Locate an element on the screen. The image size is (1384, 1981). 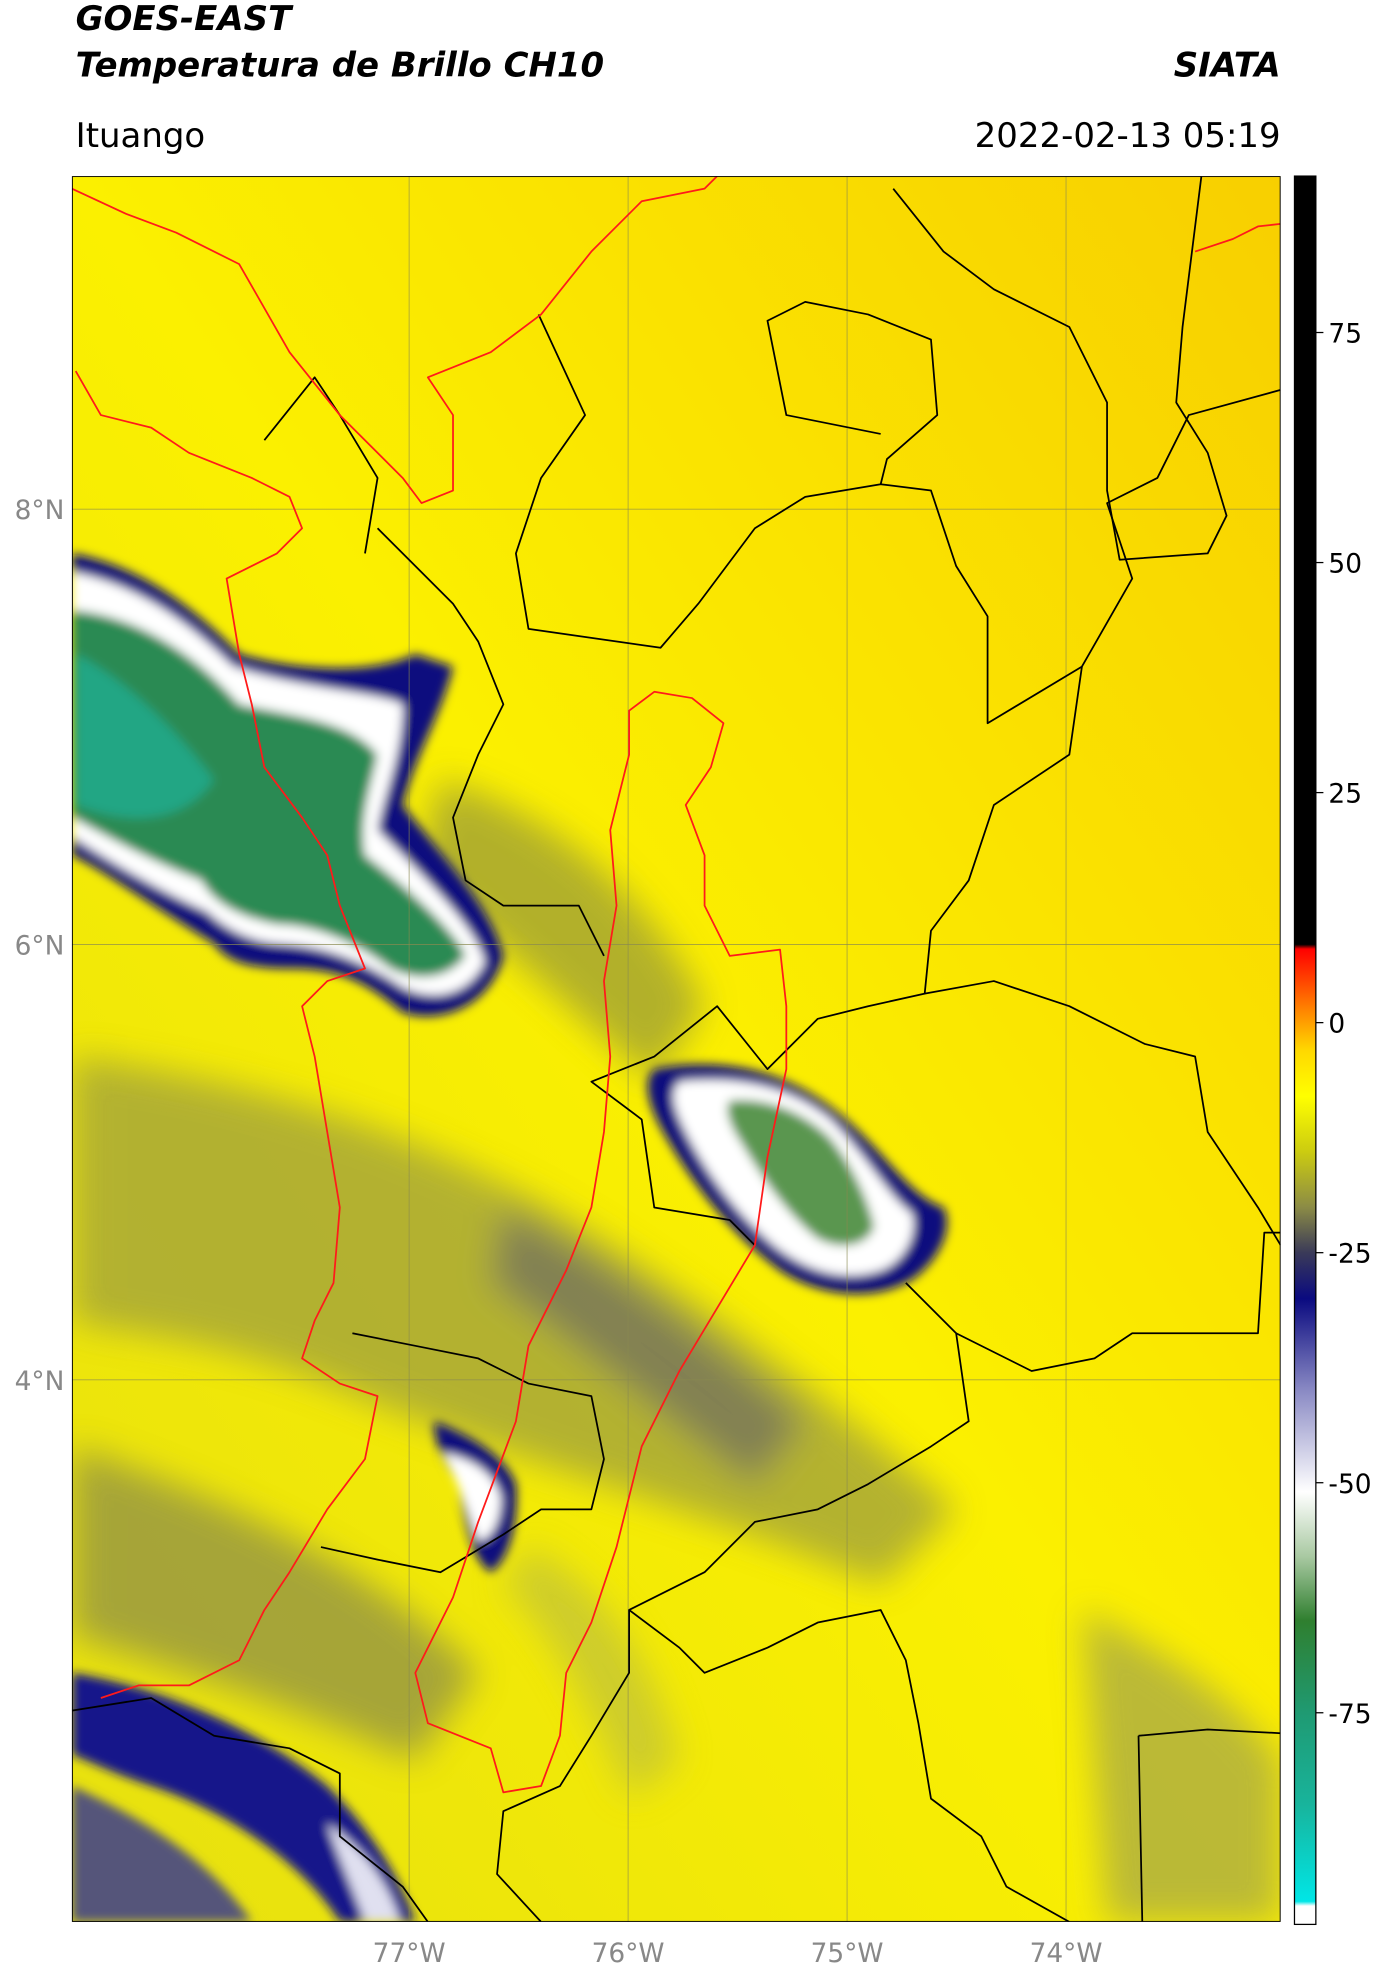
colorbar is located at coordinates (1305, 1050).